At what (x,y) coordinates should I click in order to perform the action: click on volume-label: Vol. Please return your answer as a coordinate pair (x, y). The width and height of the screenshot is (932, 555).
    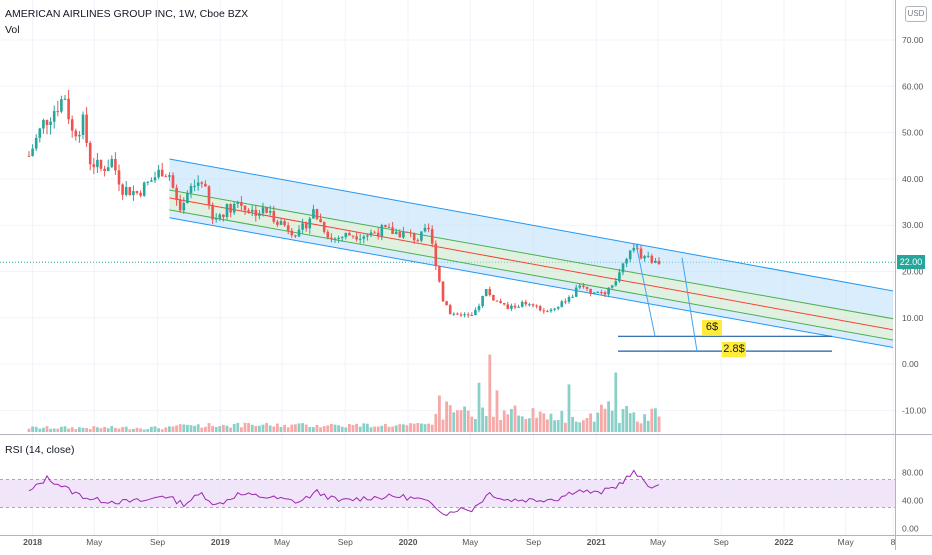
    Looking at the image, I should click on (12, 30).